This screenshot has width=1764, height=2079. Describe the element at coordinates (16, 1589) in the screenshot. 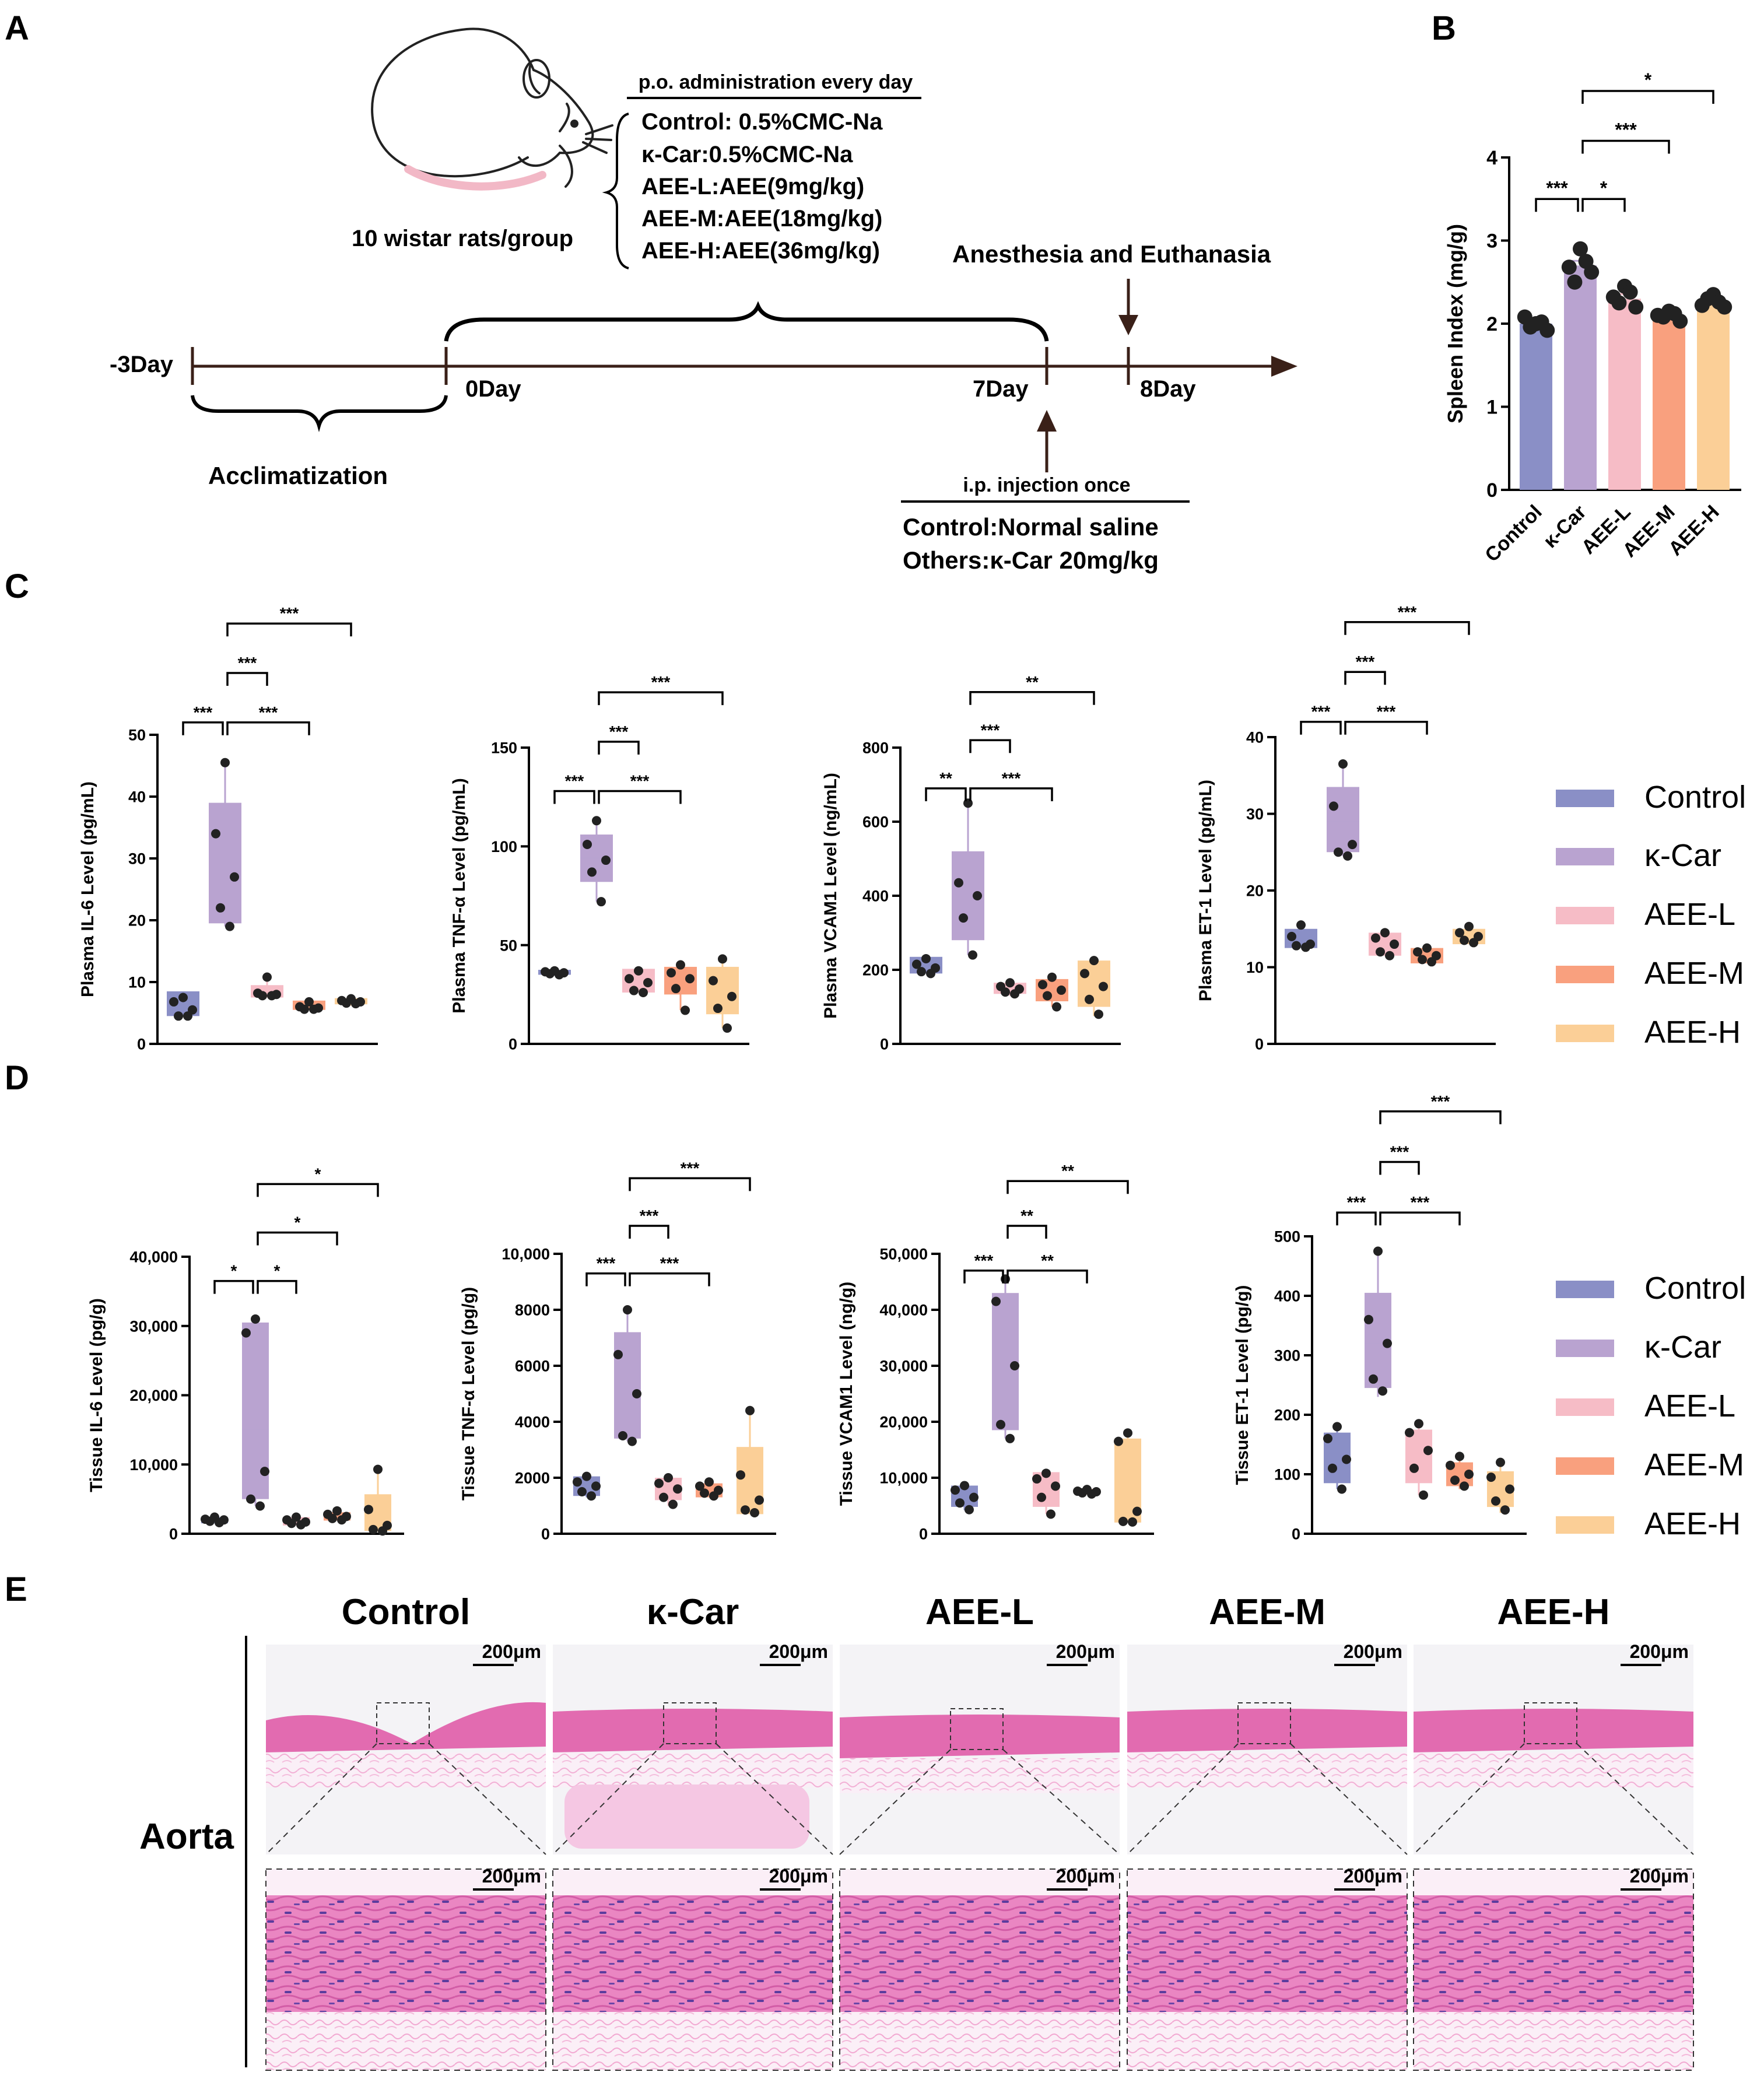

I see `panel-label-e: E` at that location.